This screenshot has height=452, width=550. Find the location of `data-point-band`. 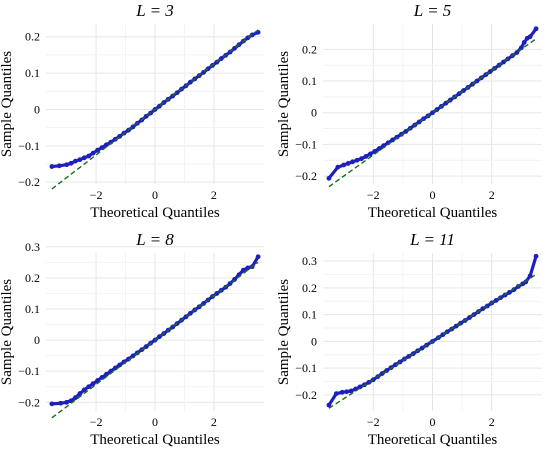

data-point-band is located at coordinates (432, 330).